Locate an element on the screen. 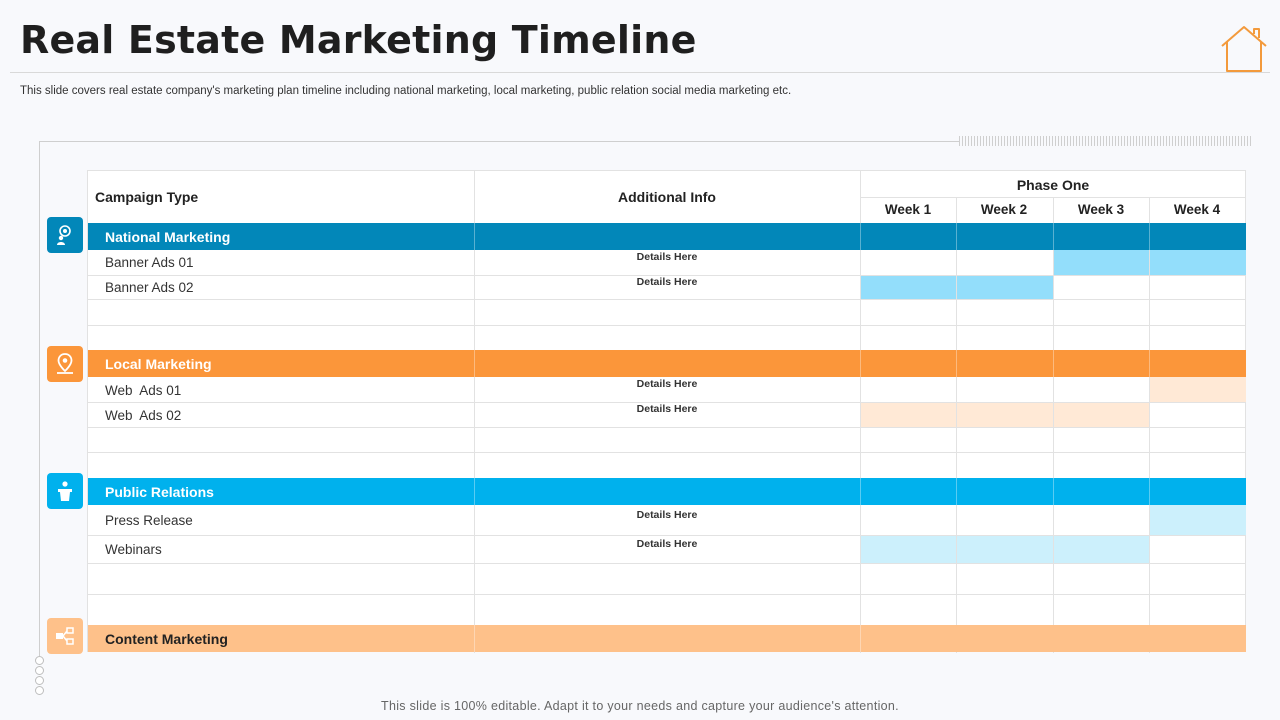  header-week-1: Week 1 is located at coordinates (908, 209).